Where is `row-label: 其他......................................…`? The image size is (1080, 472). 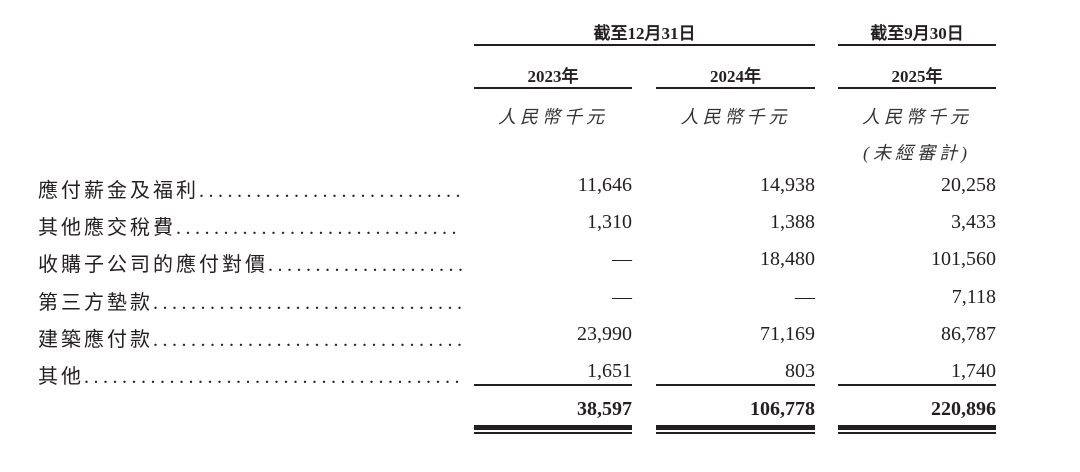 row-label: 其他......................................… is located at coordinates (250, 374).